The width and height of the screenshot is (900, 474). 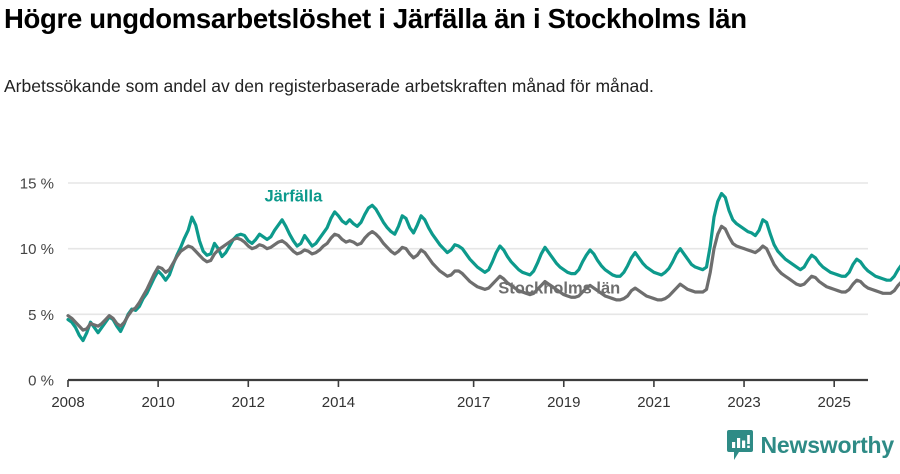 What do you see at coordinates (37, 249) in the screenshot?
I see `y-tick-label: 10 %` at bounding box center [37, 249].